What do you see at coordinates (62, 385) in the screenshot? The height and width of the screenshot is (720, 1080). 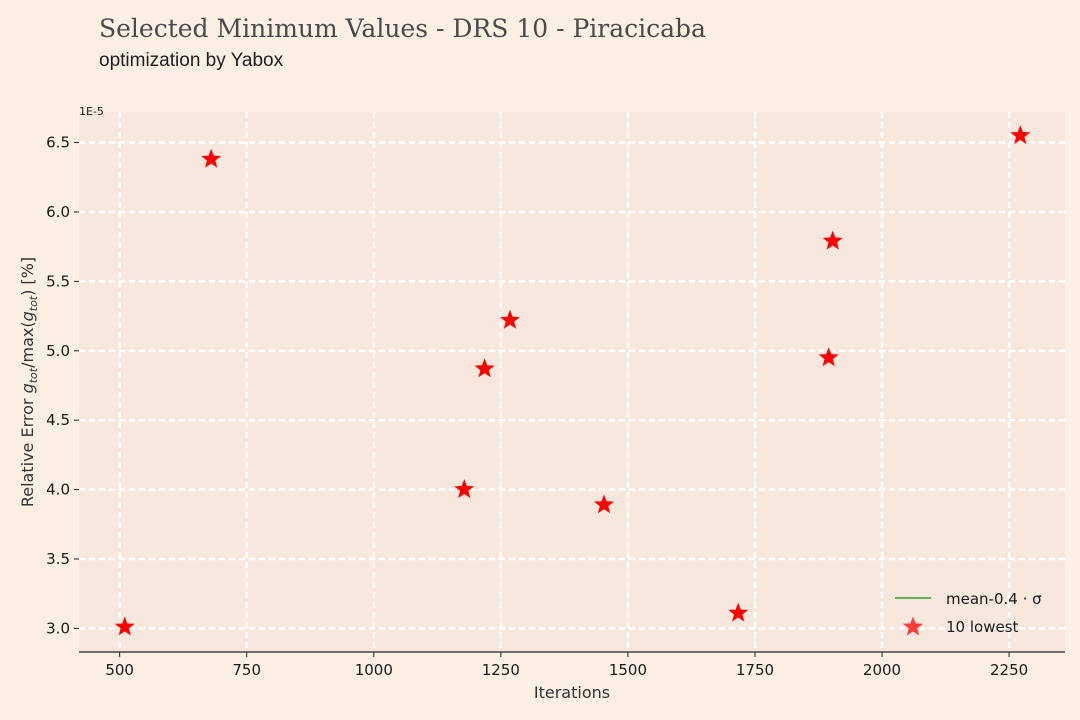 I see `y-ticks: 3.0 3.5 4.0 4.5 5.0 5.5 6.0 6.5` at bounding box center [62, 385].